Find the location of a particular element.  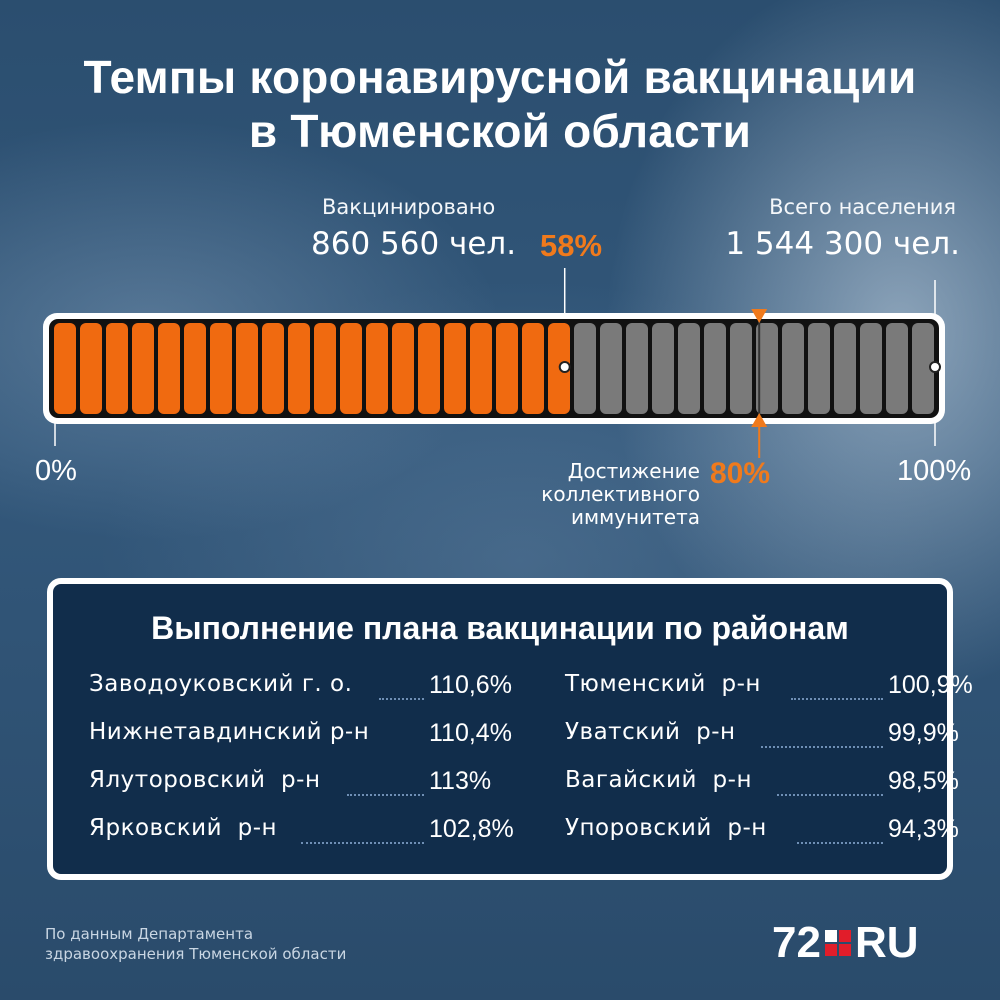

district-panel-title: Выполнение плана вакцинации по районам is located at coordinates (500, 628).